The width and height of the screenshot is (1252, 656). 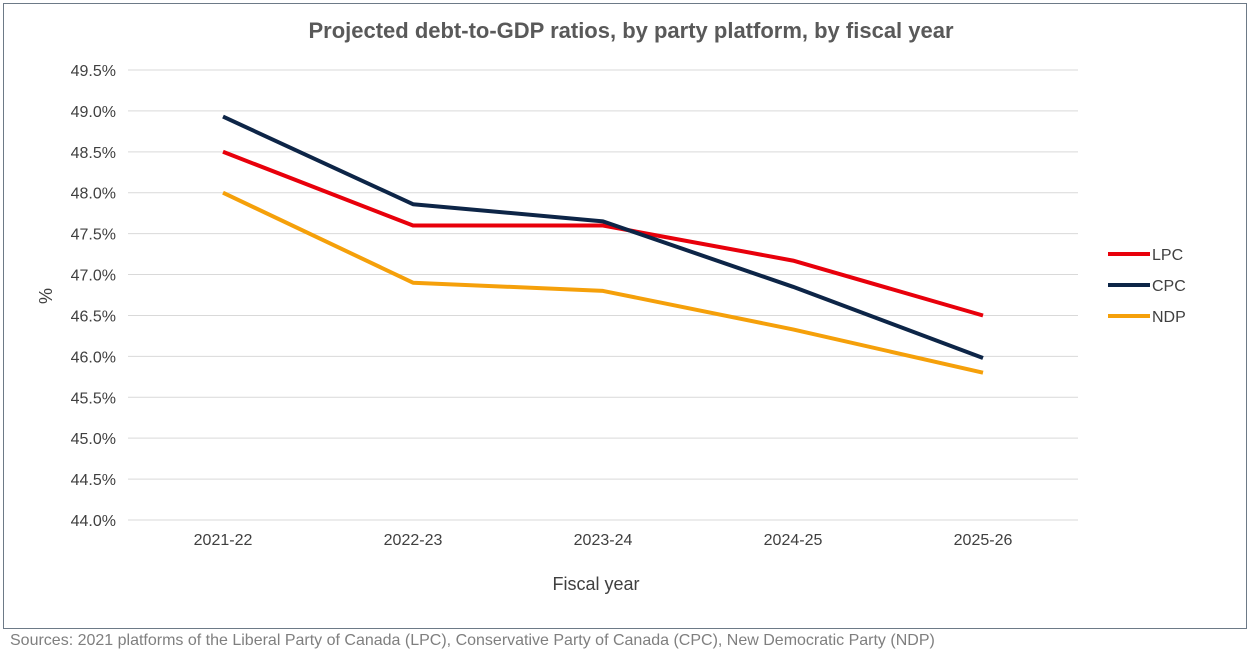 What do you see at coordinates (223, 540) in the screenshot?
I see `x-tick-label: 2021-22` at bounding box center [223, 540].